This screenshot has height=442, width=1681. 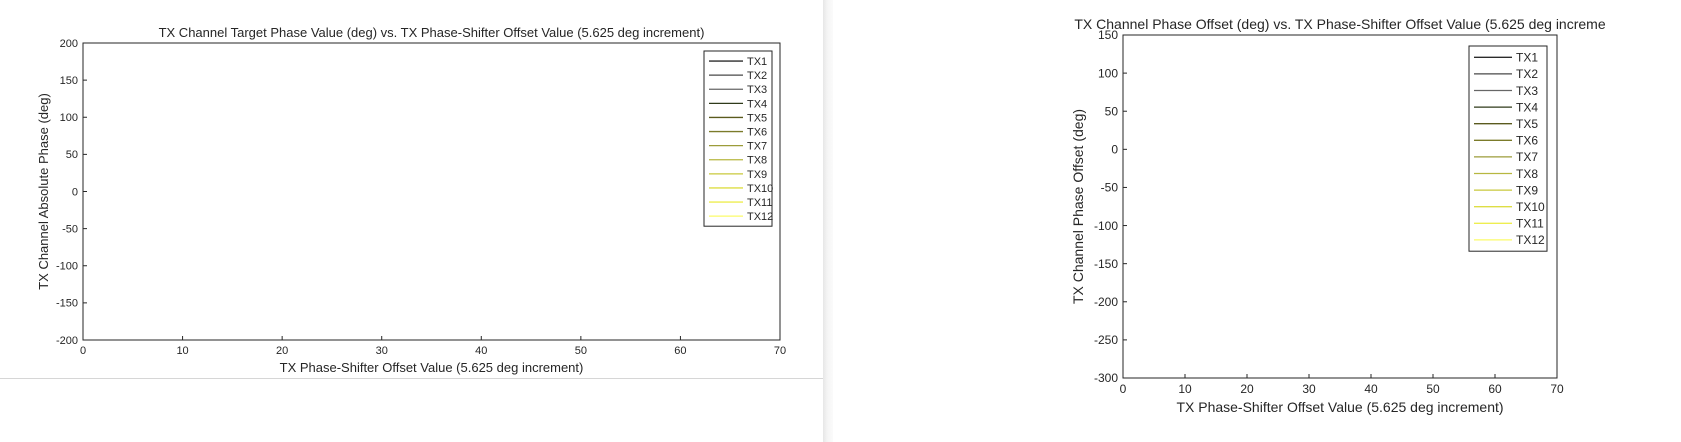 What do you see at coordinates (1106, 378) in the screenshot?
I see `y-tick-label: -300` at bounding box center [1106, 378].